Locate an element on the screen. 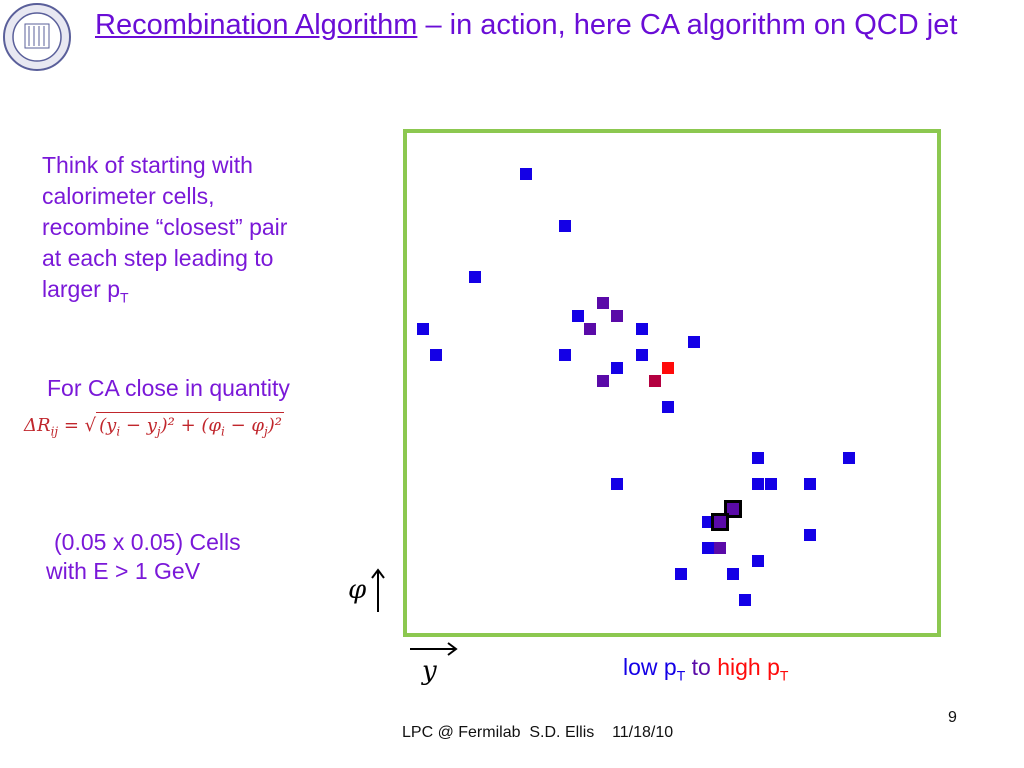 The image size is (1024, 768). f-part: )² + (φ is located at coordinates (190, 425).